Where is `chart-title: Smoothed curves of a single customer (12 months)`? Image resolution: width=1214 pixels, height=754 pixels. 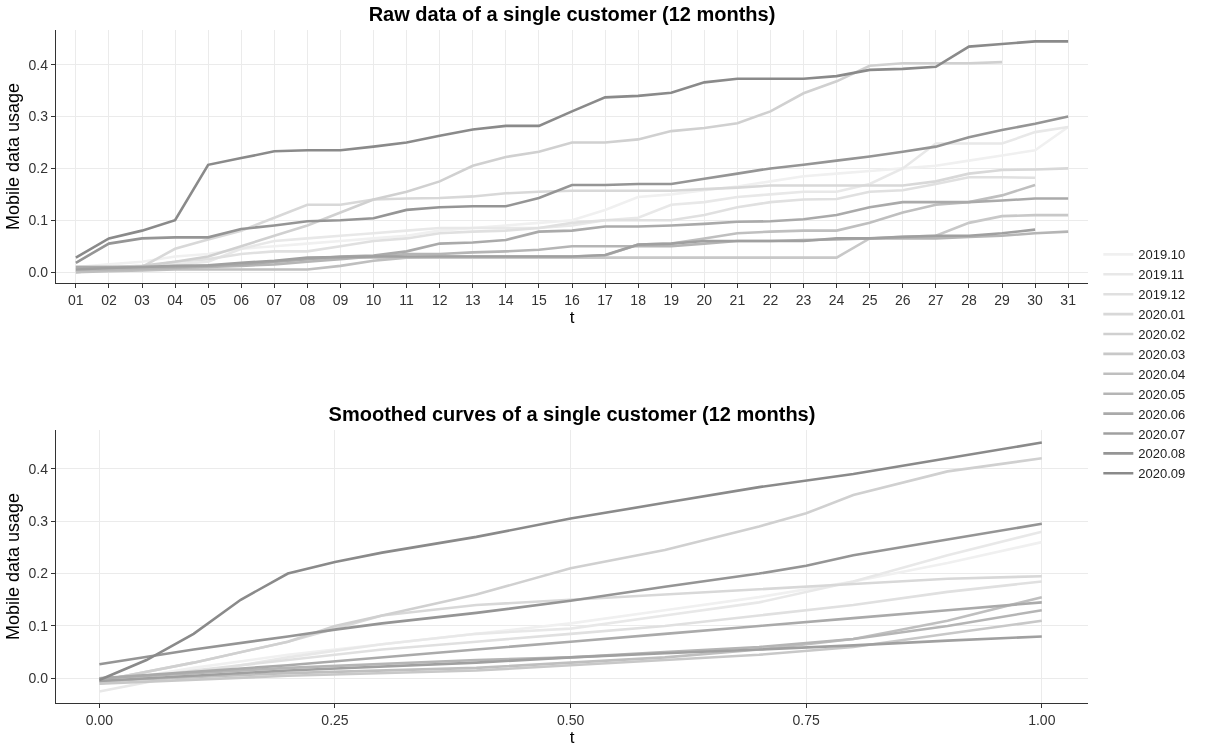 chart-title: Smoothed curves of a single customer (12 months) is located at coordinates (572, 414).